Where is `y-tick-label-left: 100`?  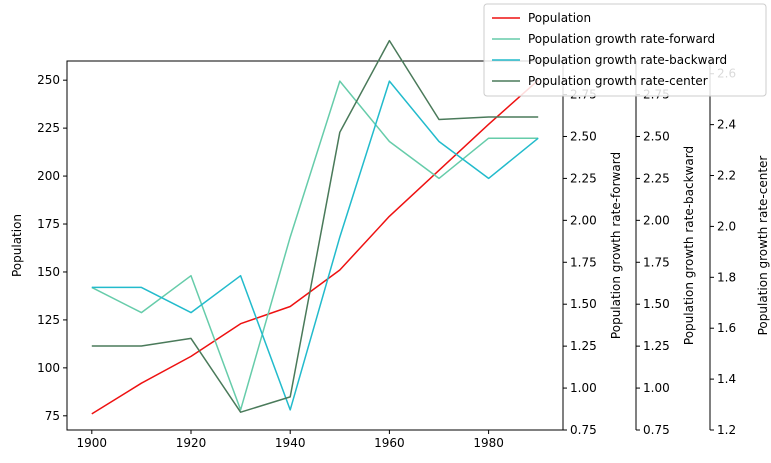 y-tick-label-left: 100 is located at coordinates (48, 368).